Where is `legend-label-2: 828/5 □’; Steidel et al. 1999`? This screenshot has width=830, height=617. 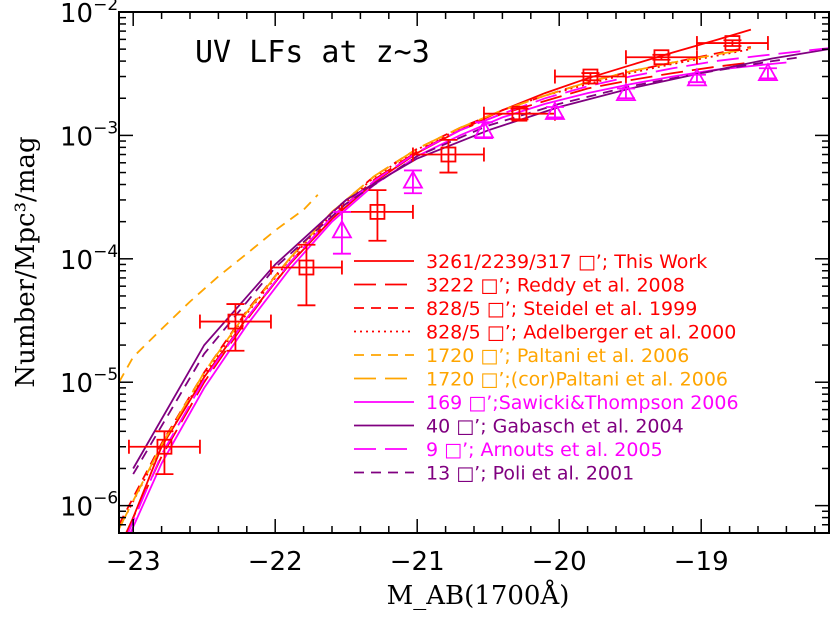
legend-label-2: 828/5 □’; Steidel et al. 1999 is located at coordinates (561, 309).